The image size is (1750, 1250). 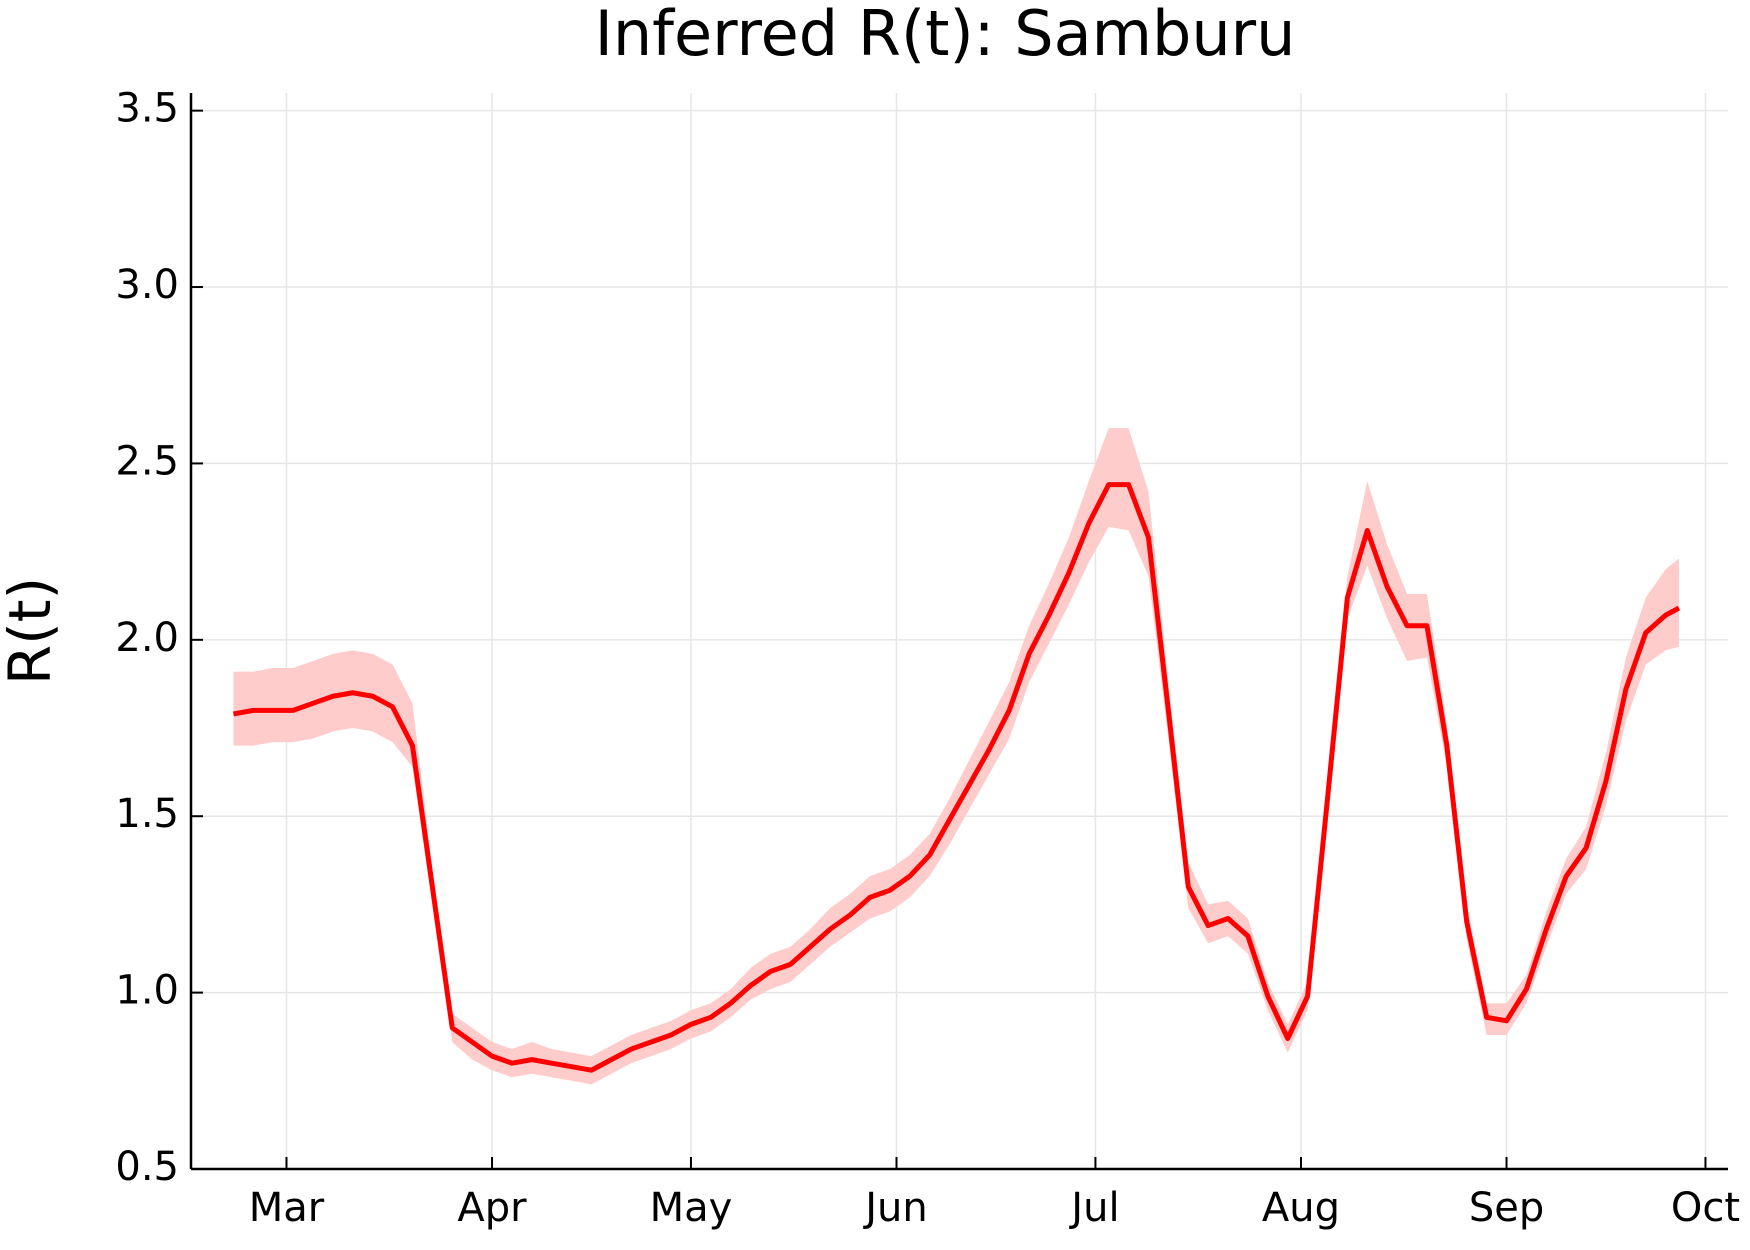 What do you see at coordinates (945, 35) in the screenshot?
I see `chart-title: Inferred R(t): Samburu` at bounding box center [945, 35].